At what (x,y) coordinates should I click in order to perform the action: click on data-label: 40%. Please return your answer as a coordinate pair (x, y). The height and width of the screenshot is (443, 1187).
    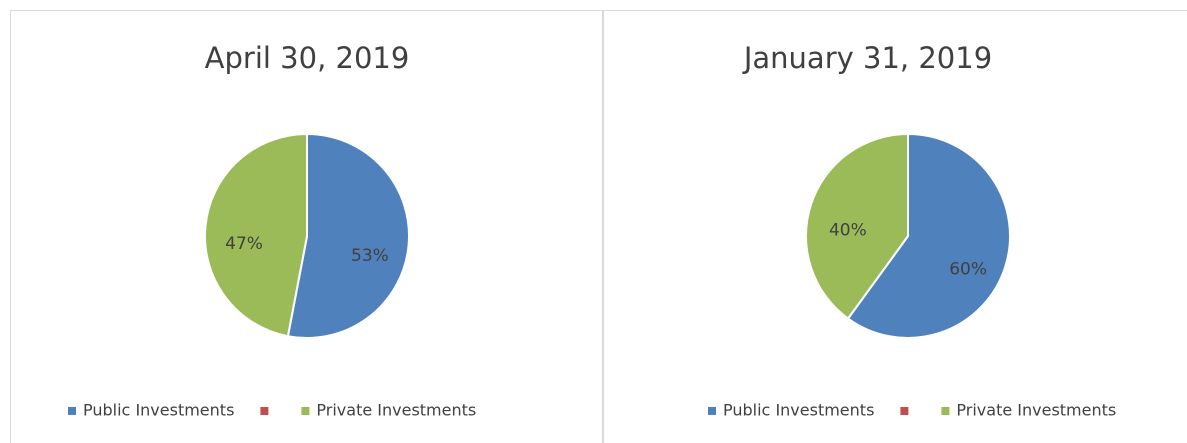
    Looking at the image, I should click on (848, 230).